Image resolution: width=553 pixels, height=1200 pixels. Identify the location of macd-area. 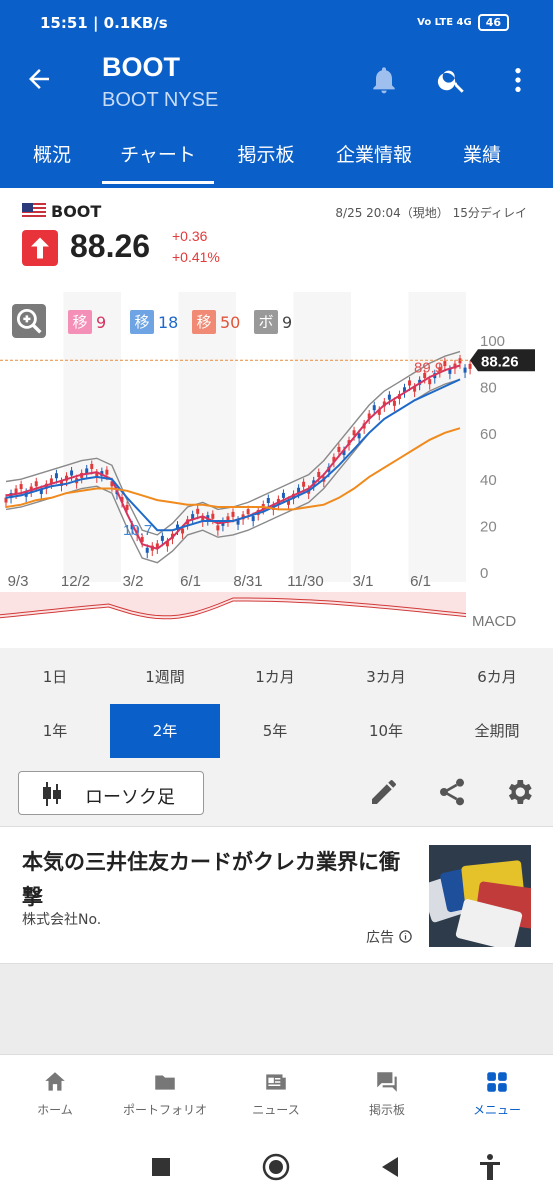
(233, 605).